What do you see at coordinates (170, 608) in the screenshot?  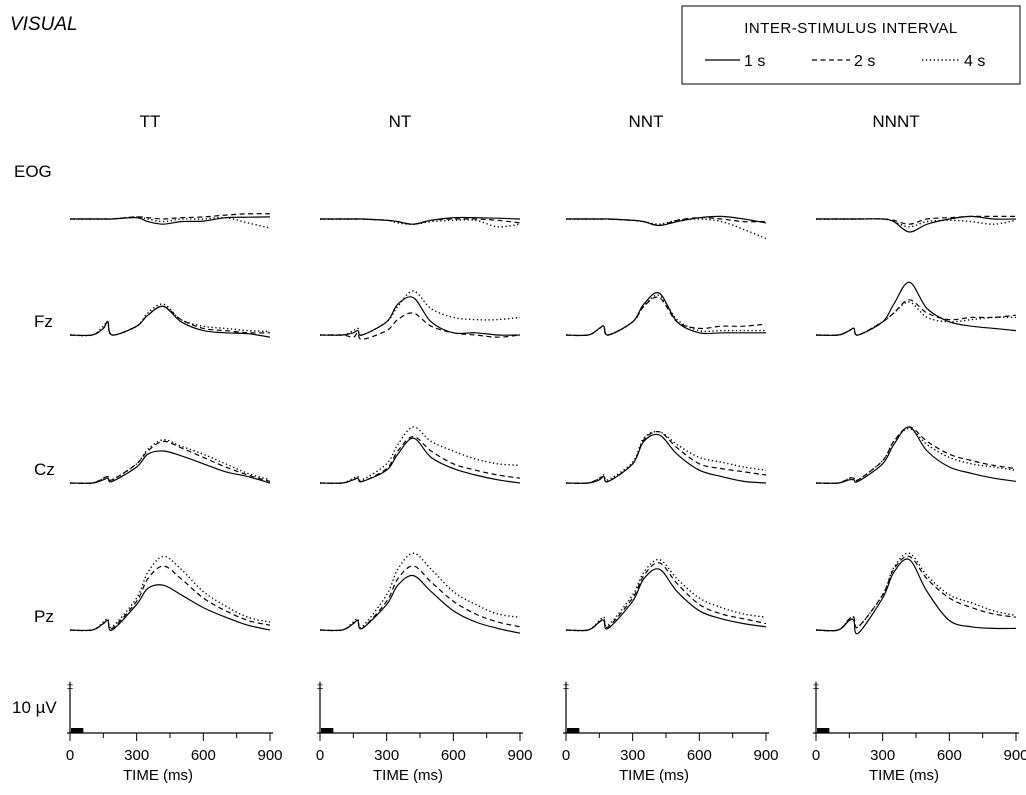 I see `trace-tt-pz-1-s` at bounding box center [170, 608].